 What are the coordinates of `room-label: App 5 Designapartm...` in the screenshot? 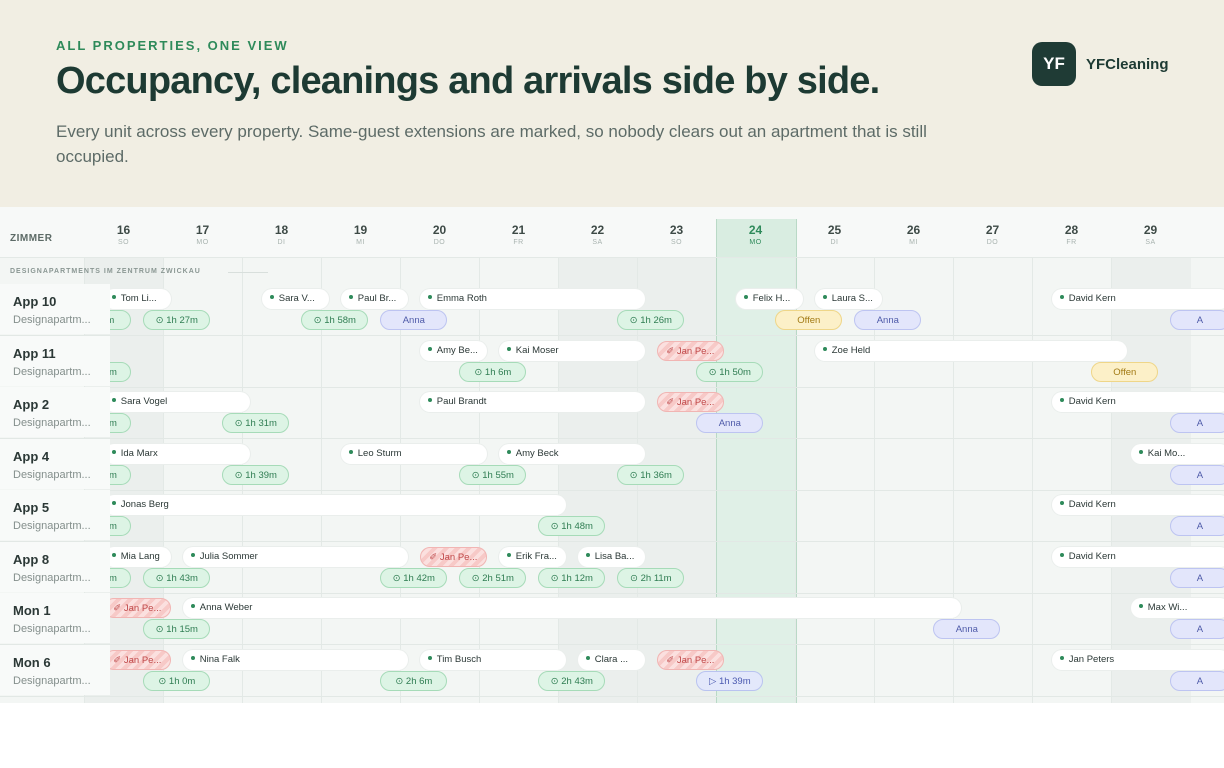 It's located at (55, 515).